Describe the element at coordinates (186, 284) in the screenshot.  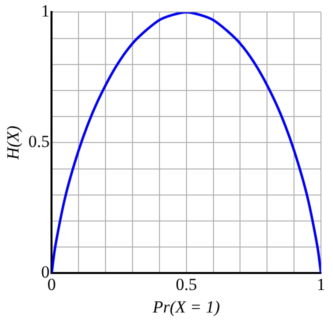
I see `x-tick-label: 0.5` at that location.